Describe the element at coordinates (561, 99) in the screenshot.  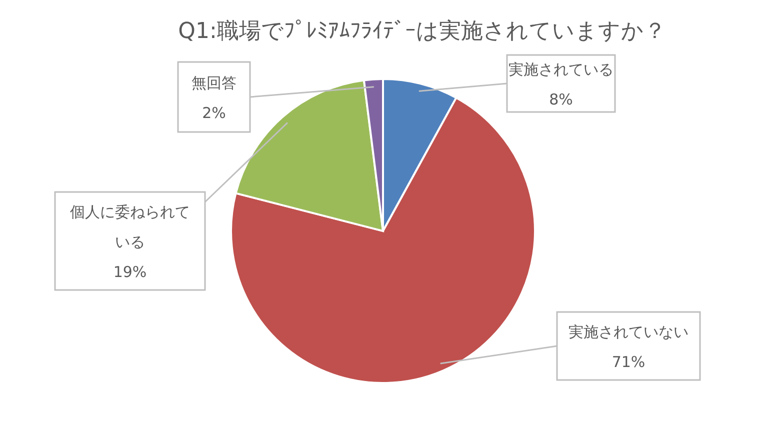
I see `data-label: 8%` at that location.